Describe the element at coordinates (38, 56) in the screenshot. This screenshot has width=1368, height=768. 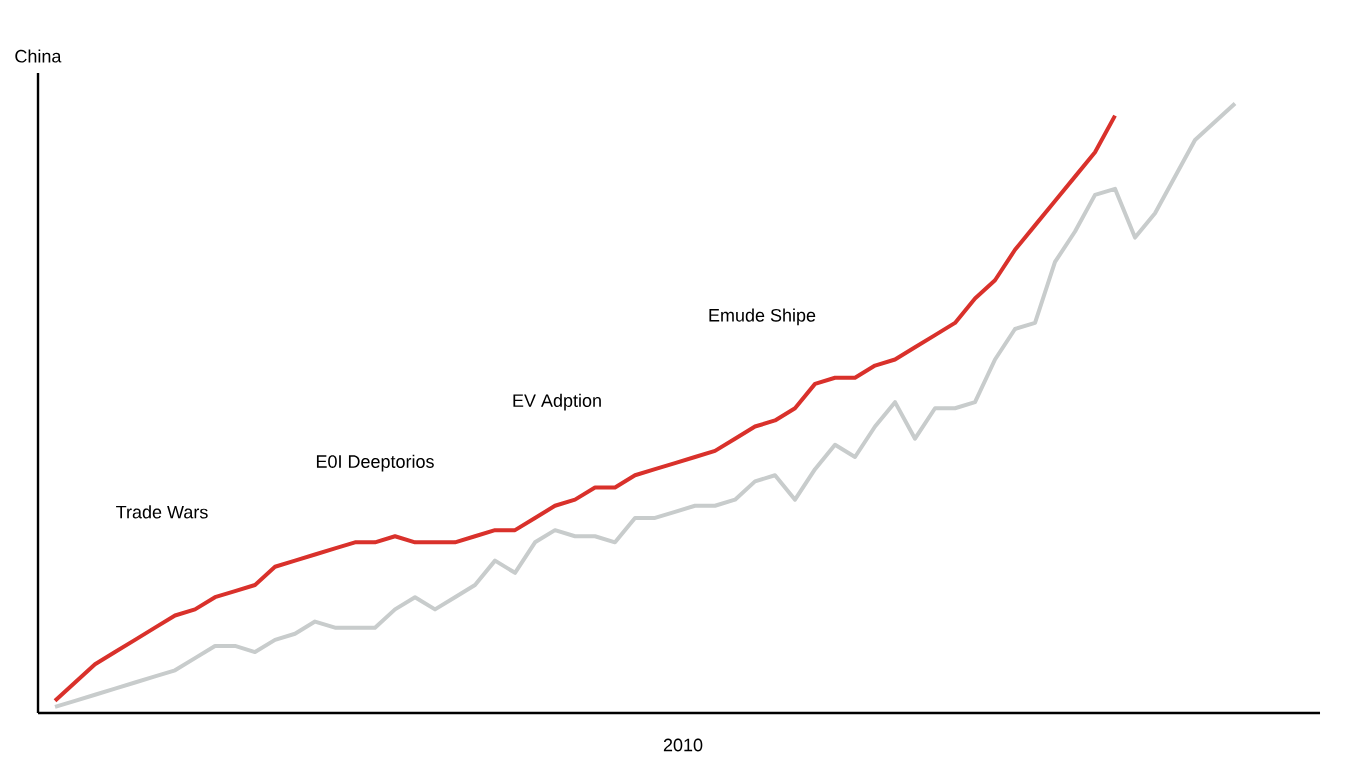
I see `y-axis-title: China` at that location.